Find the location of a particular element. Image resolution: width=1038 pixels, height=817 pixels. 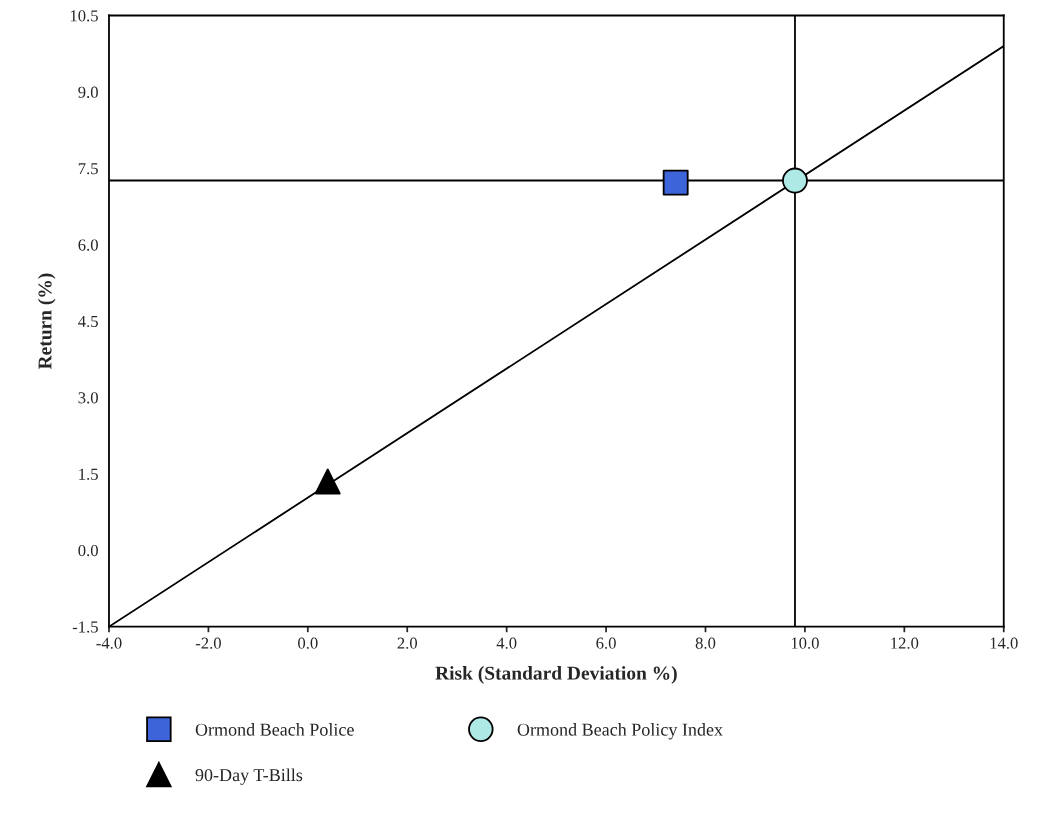

x-tick-label: 0.0 is located at coordinates (308, 643).